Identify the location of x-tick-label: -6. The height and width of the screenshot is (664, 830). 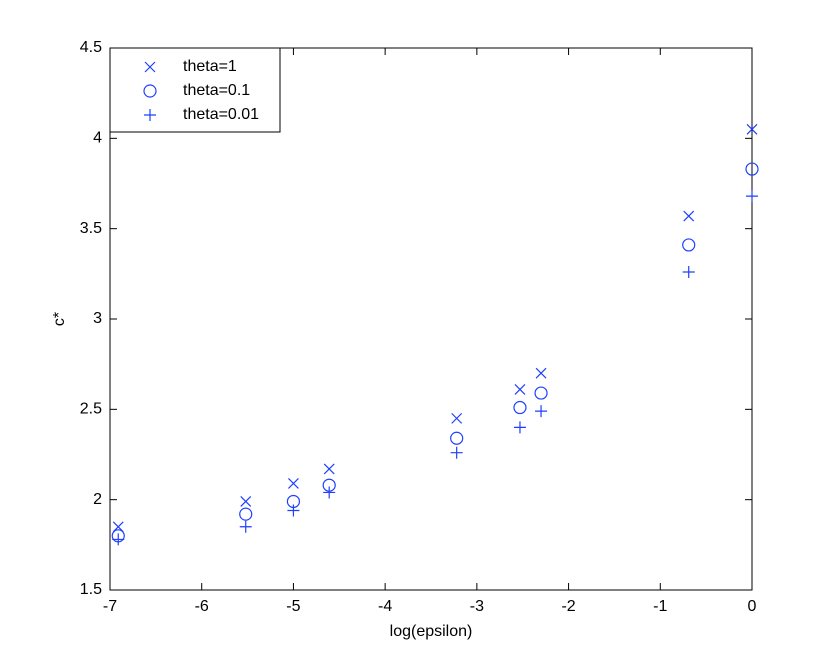
(202, 606).